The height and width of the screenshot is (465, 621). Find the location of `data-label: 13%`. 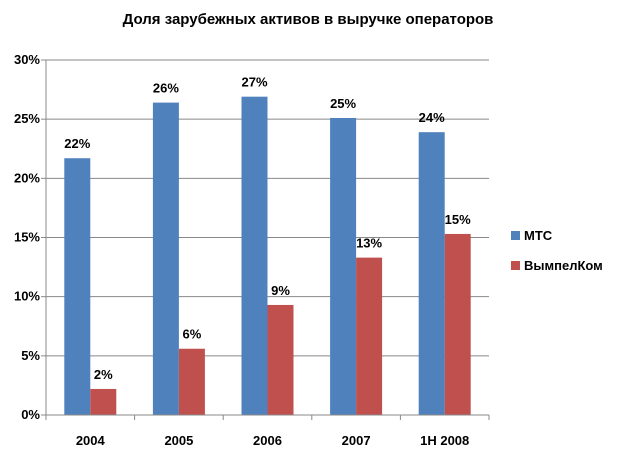

data-label: 13% is located at coordinates (369, 243).